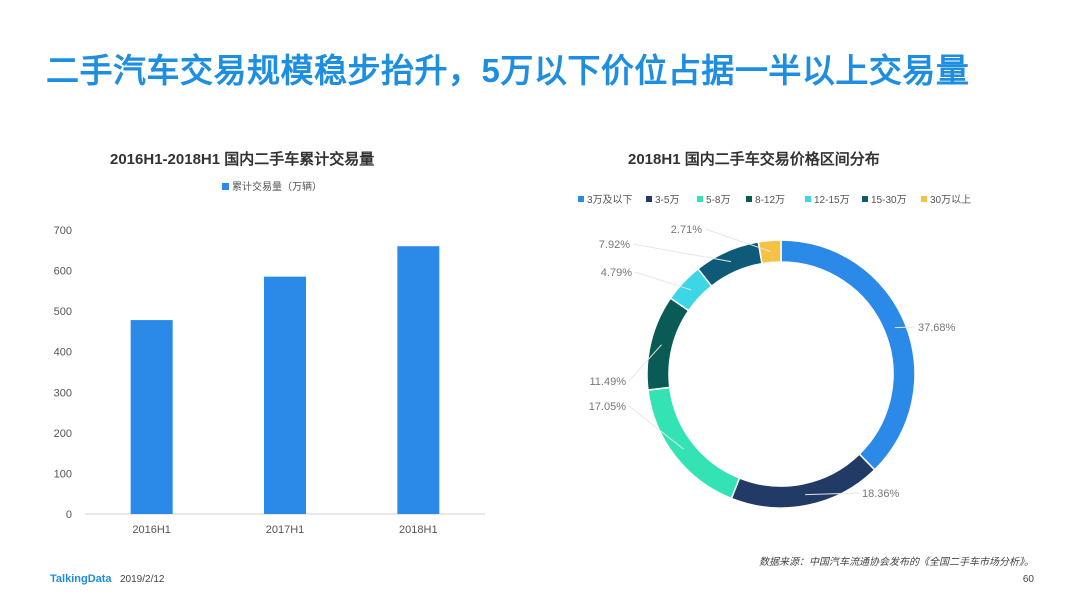  What do you see at coordinates (950, 200) in the screenshot?
I see `legend-label: 30万以上` at bounding box center [950, 200].